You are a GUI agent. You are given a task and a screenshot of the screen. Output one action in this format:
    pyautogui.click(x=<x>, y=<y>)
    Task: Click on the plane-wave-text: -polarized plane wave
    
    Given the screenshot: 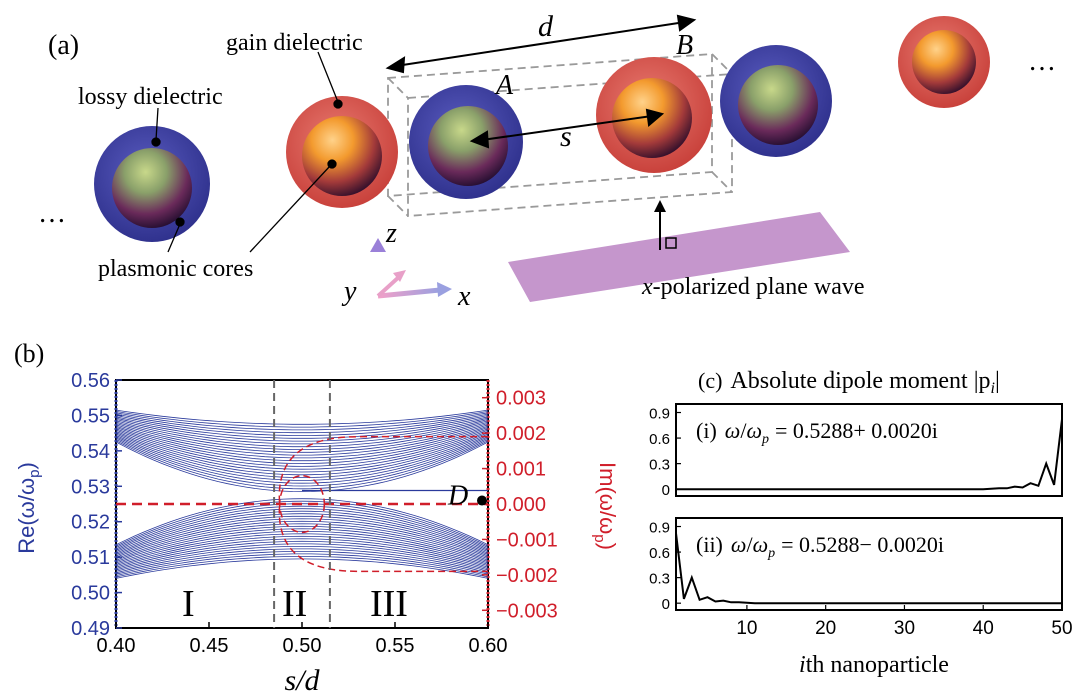 What is the action you would take?
    pyautogui.click(x=759, y=287)
    